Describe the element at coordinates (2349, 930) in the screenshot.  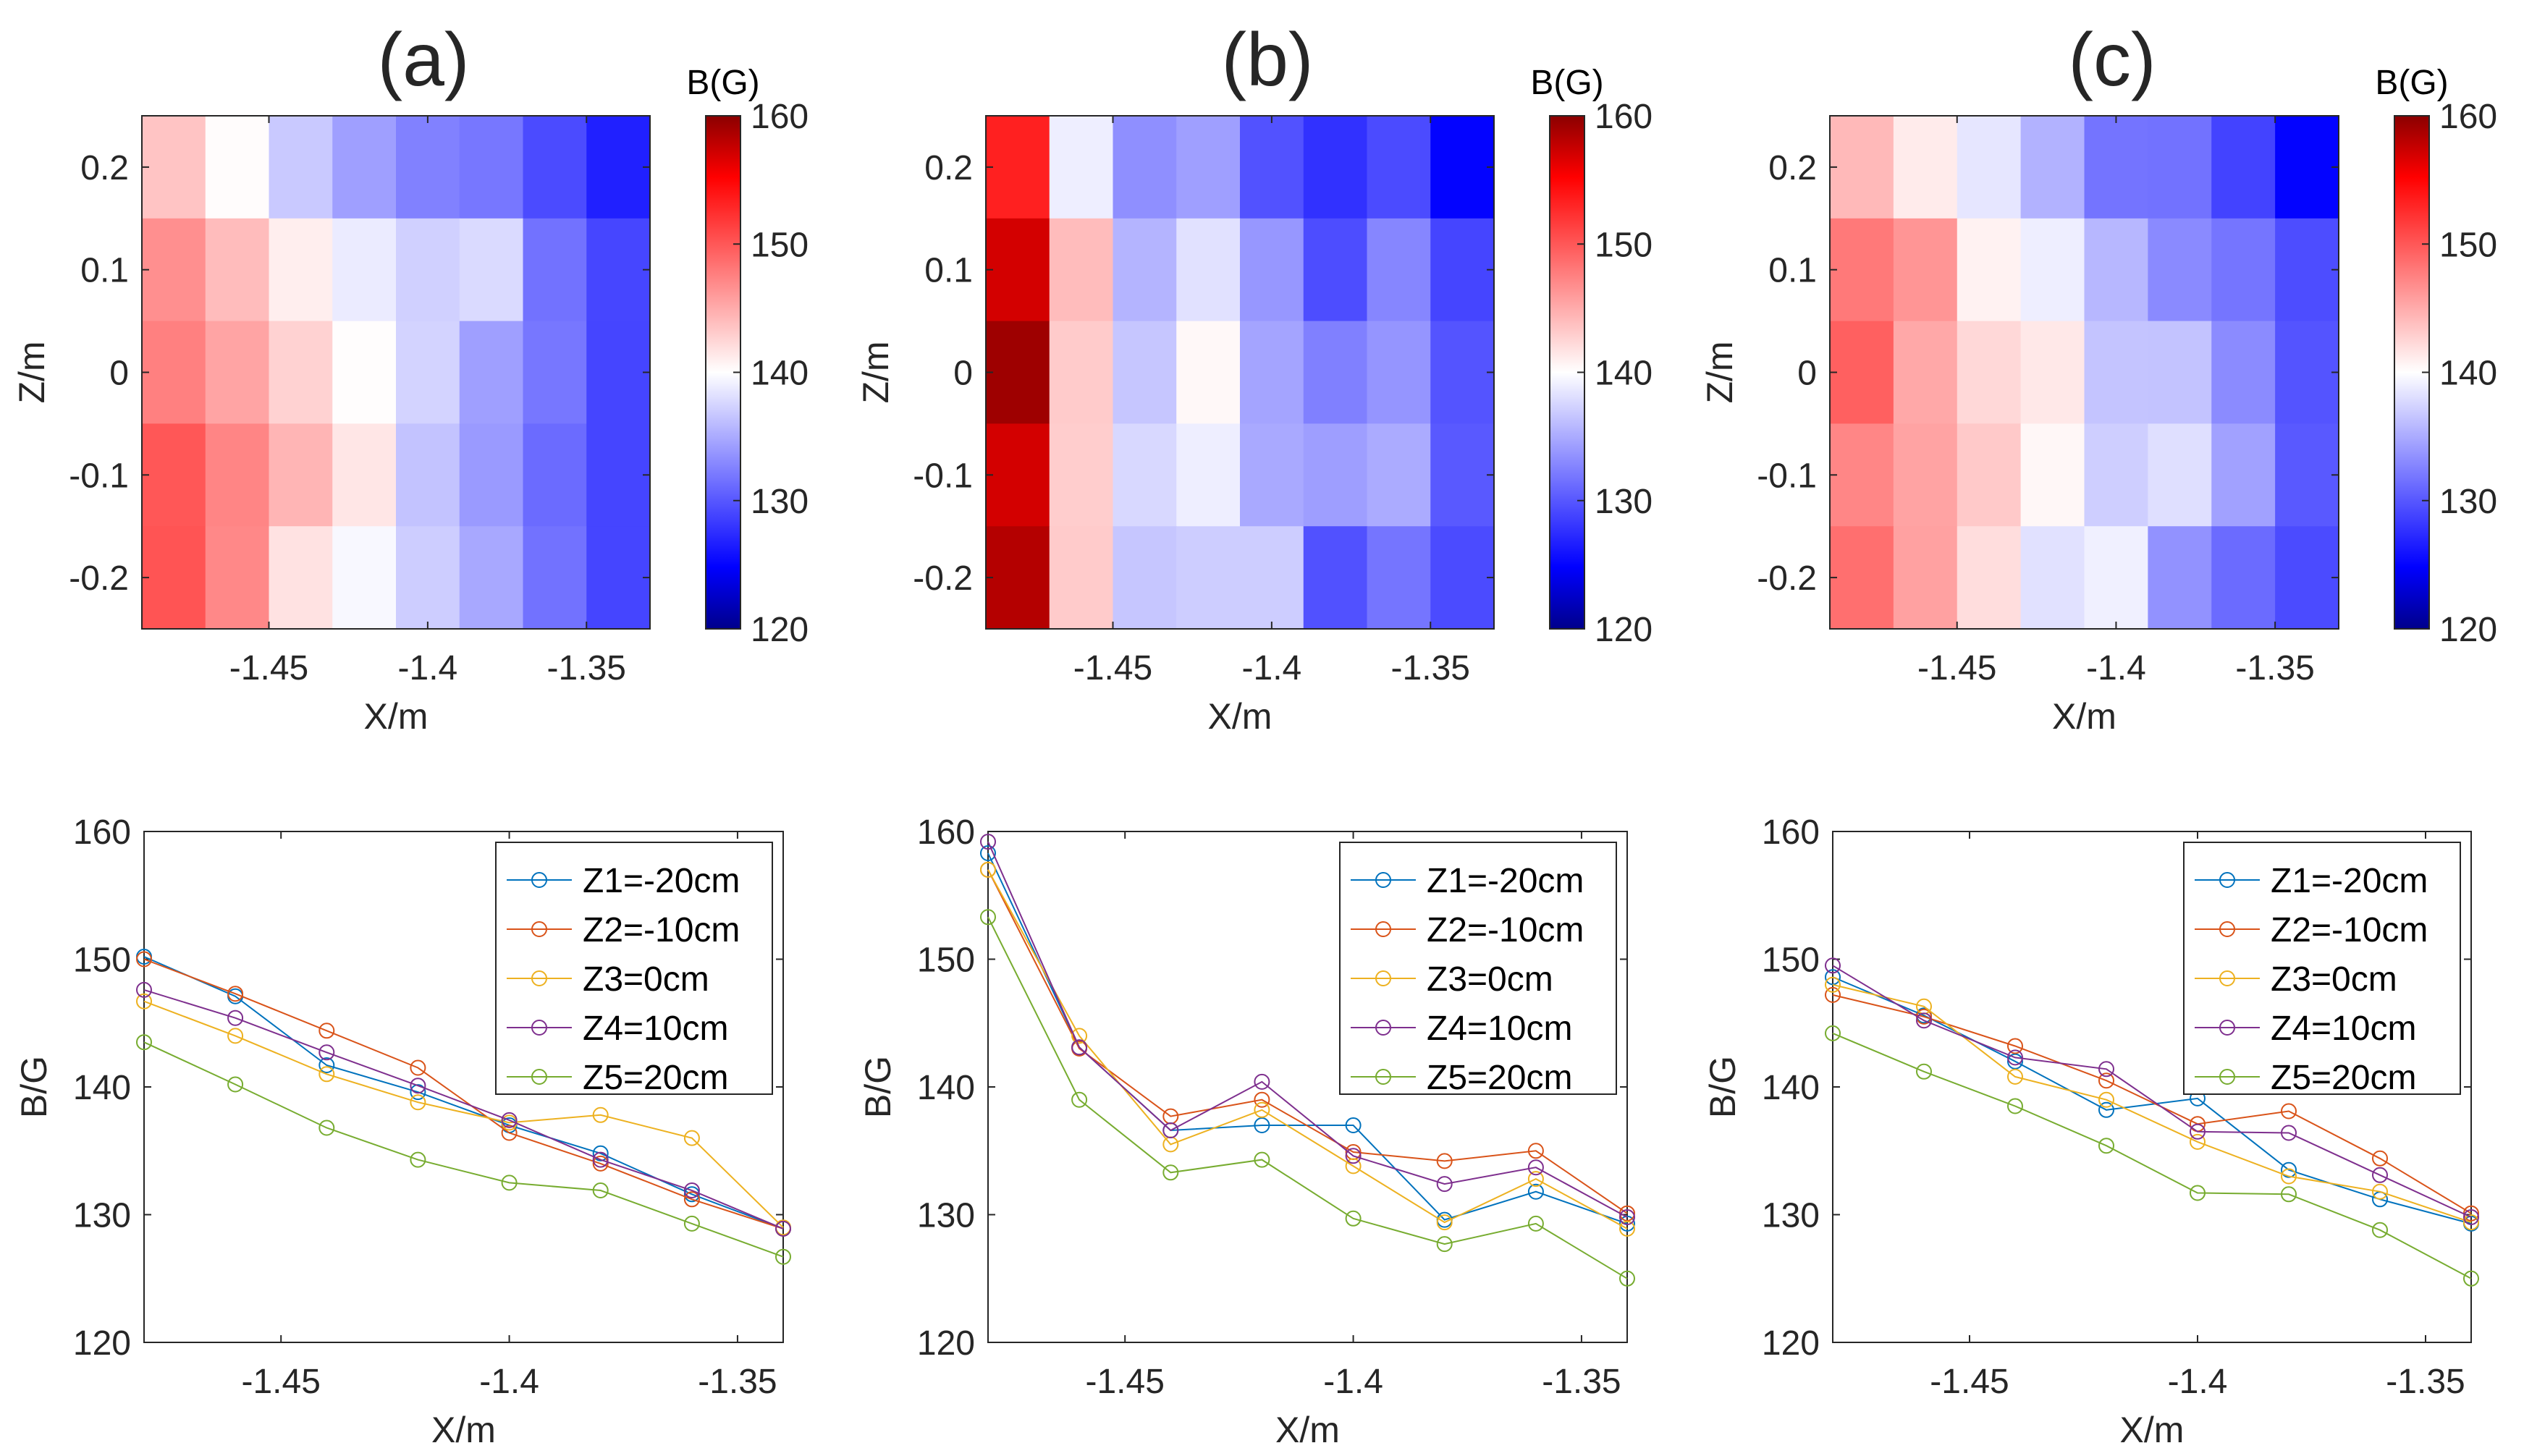
I see `legend-label: Z2=-10cm` at that location.